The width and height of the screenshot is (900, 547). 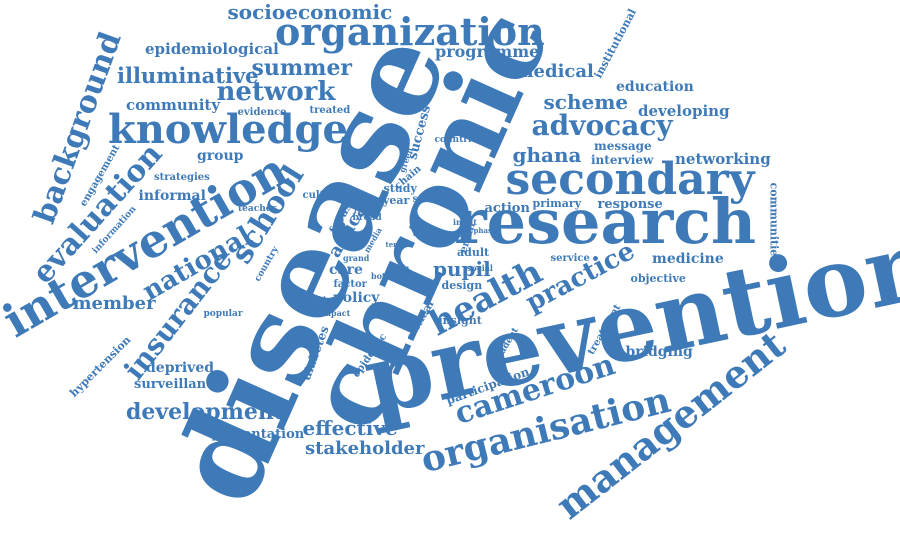 What do you see at coordinates (262, 112) in the screenshot?
I see `word-evidence: evidence` at bounding box center [262, 112].